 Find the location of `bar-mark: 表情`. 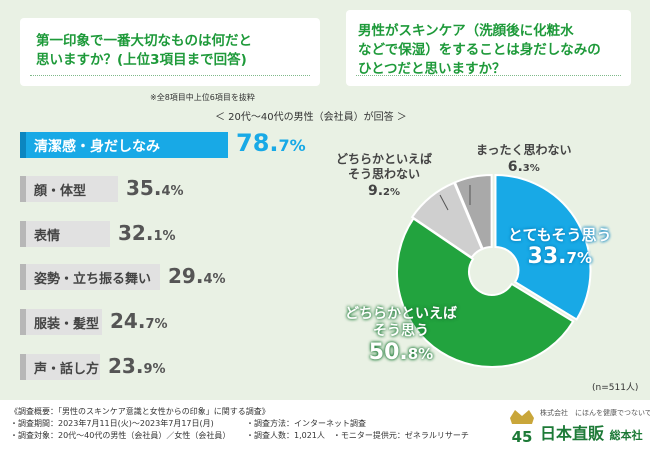

bar-mark: 表情 is located at coordinates (65, 234).